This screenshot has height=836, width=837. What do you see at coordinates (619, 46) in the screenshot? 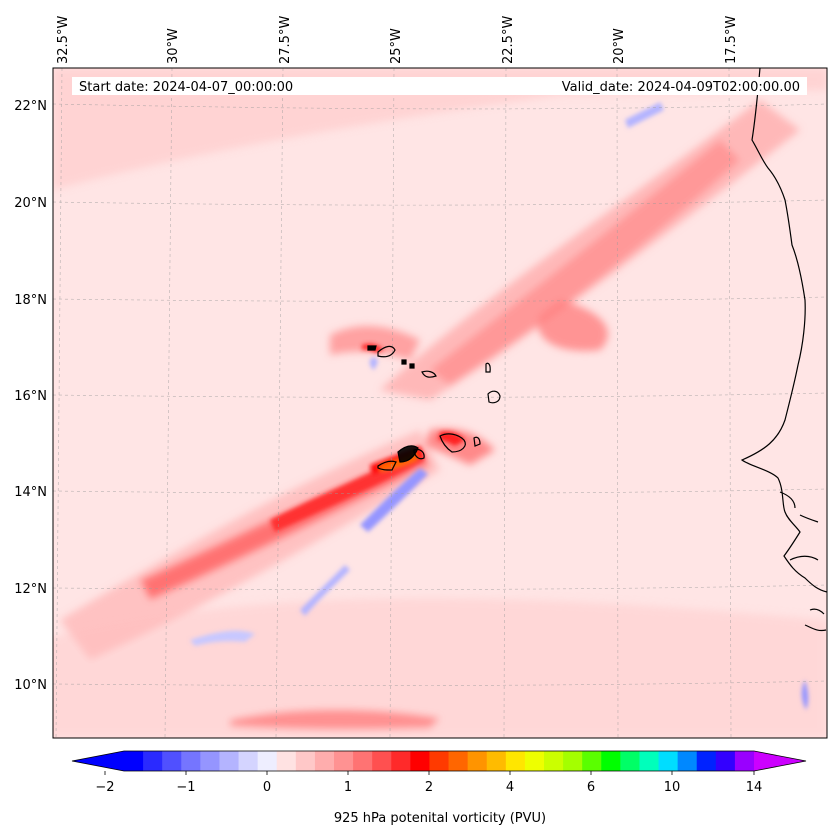
I see `lon-label: 20°W` at bounding box center [619, 46].